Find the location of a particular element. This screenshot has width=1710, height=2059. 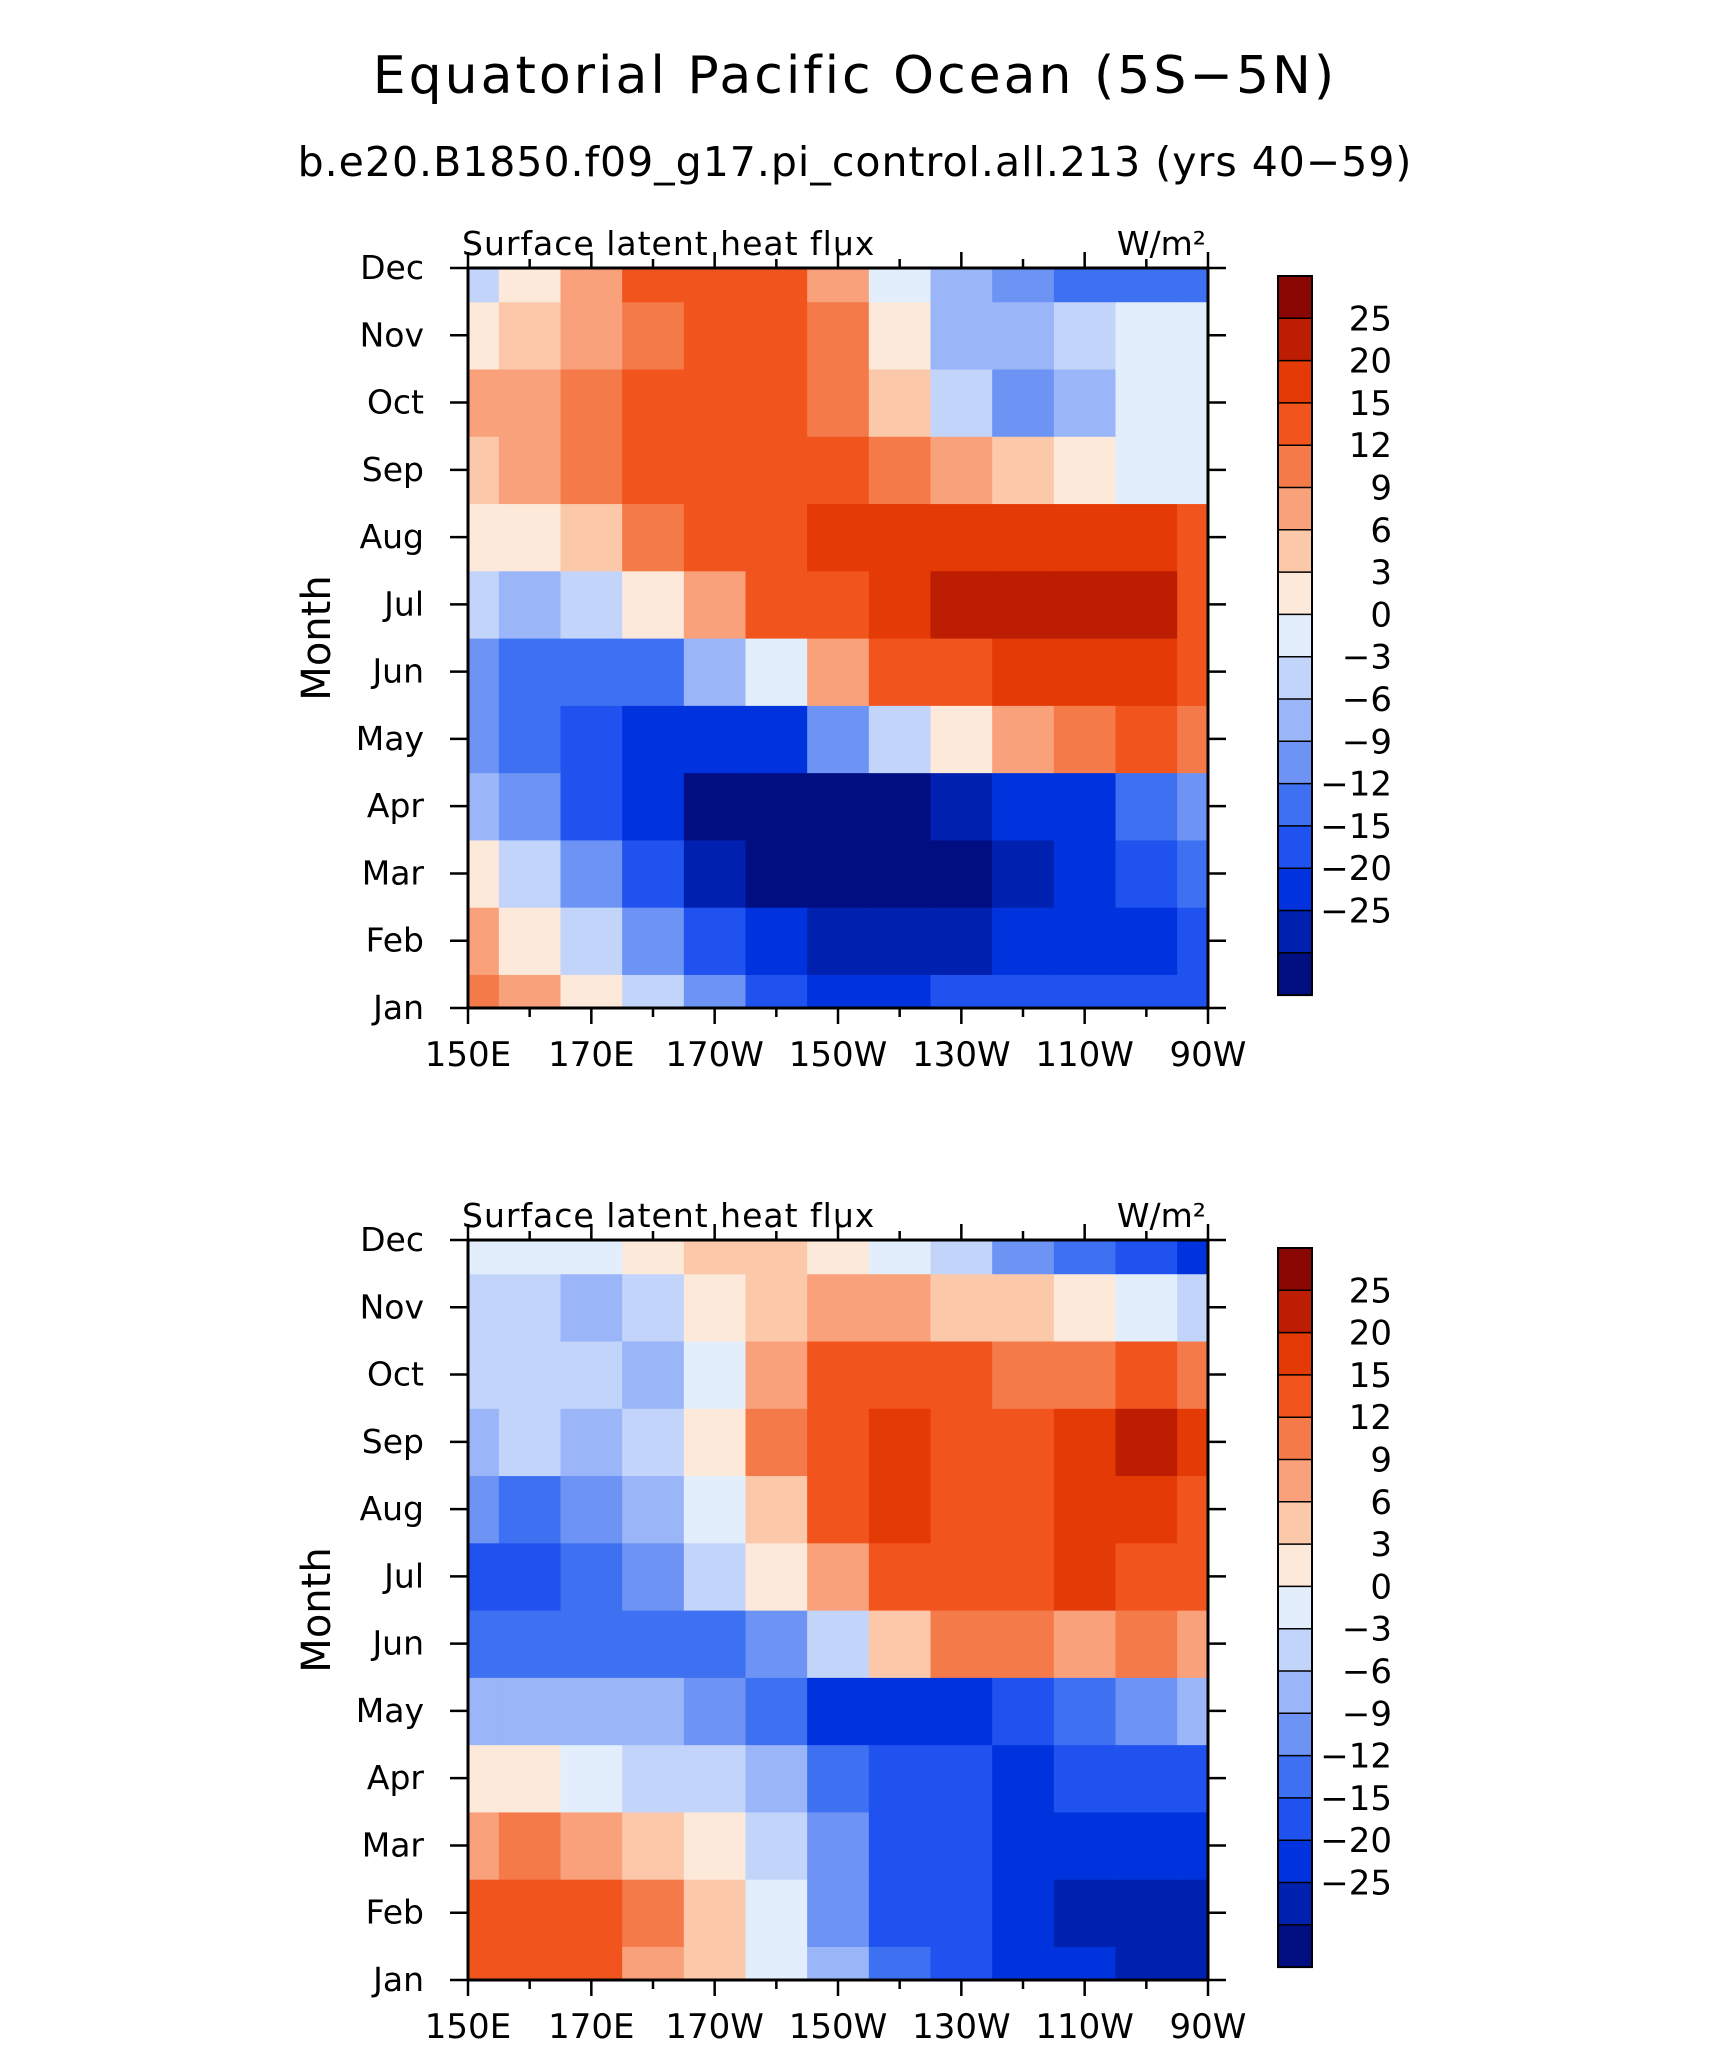

colorbar-label: −25 is located at coordinates (1356, 1884).